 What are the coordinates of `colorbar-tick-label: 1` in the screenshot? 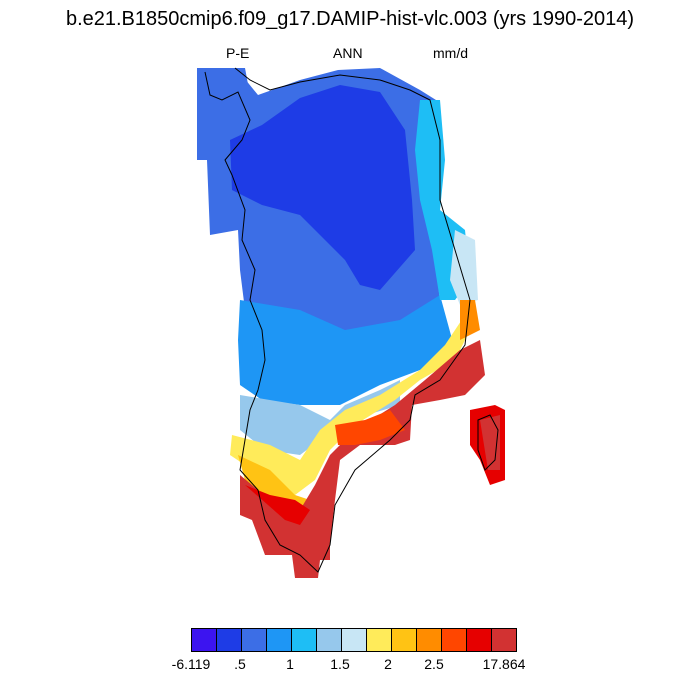 It's located at (290, 664).